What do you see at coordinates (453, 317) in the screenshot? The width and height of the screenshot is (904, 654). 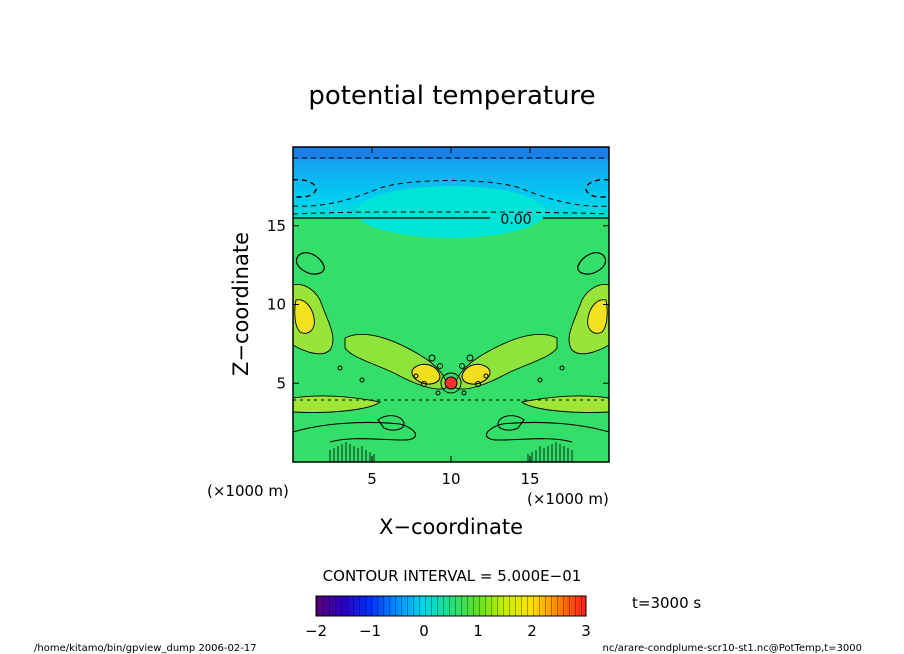 I see `x-axis-ticks: 5 10 15` at bounding box center [453, 317].